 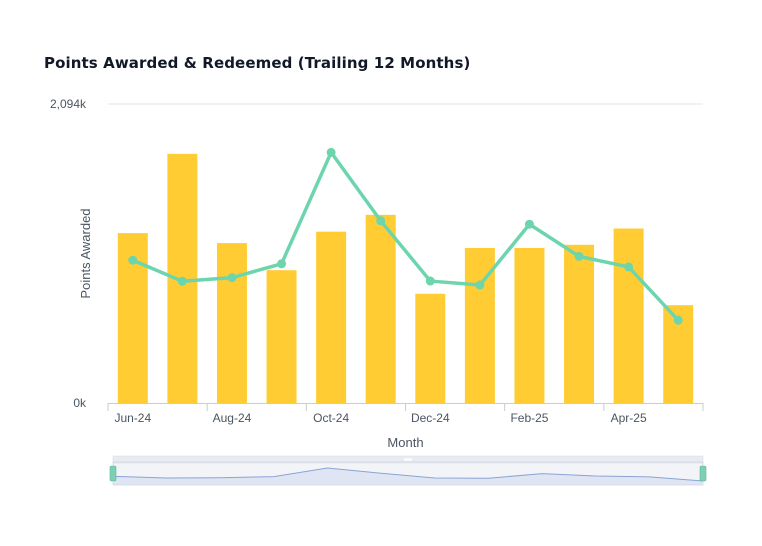 I want to click on navigator, so click(x=408, y=470).